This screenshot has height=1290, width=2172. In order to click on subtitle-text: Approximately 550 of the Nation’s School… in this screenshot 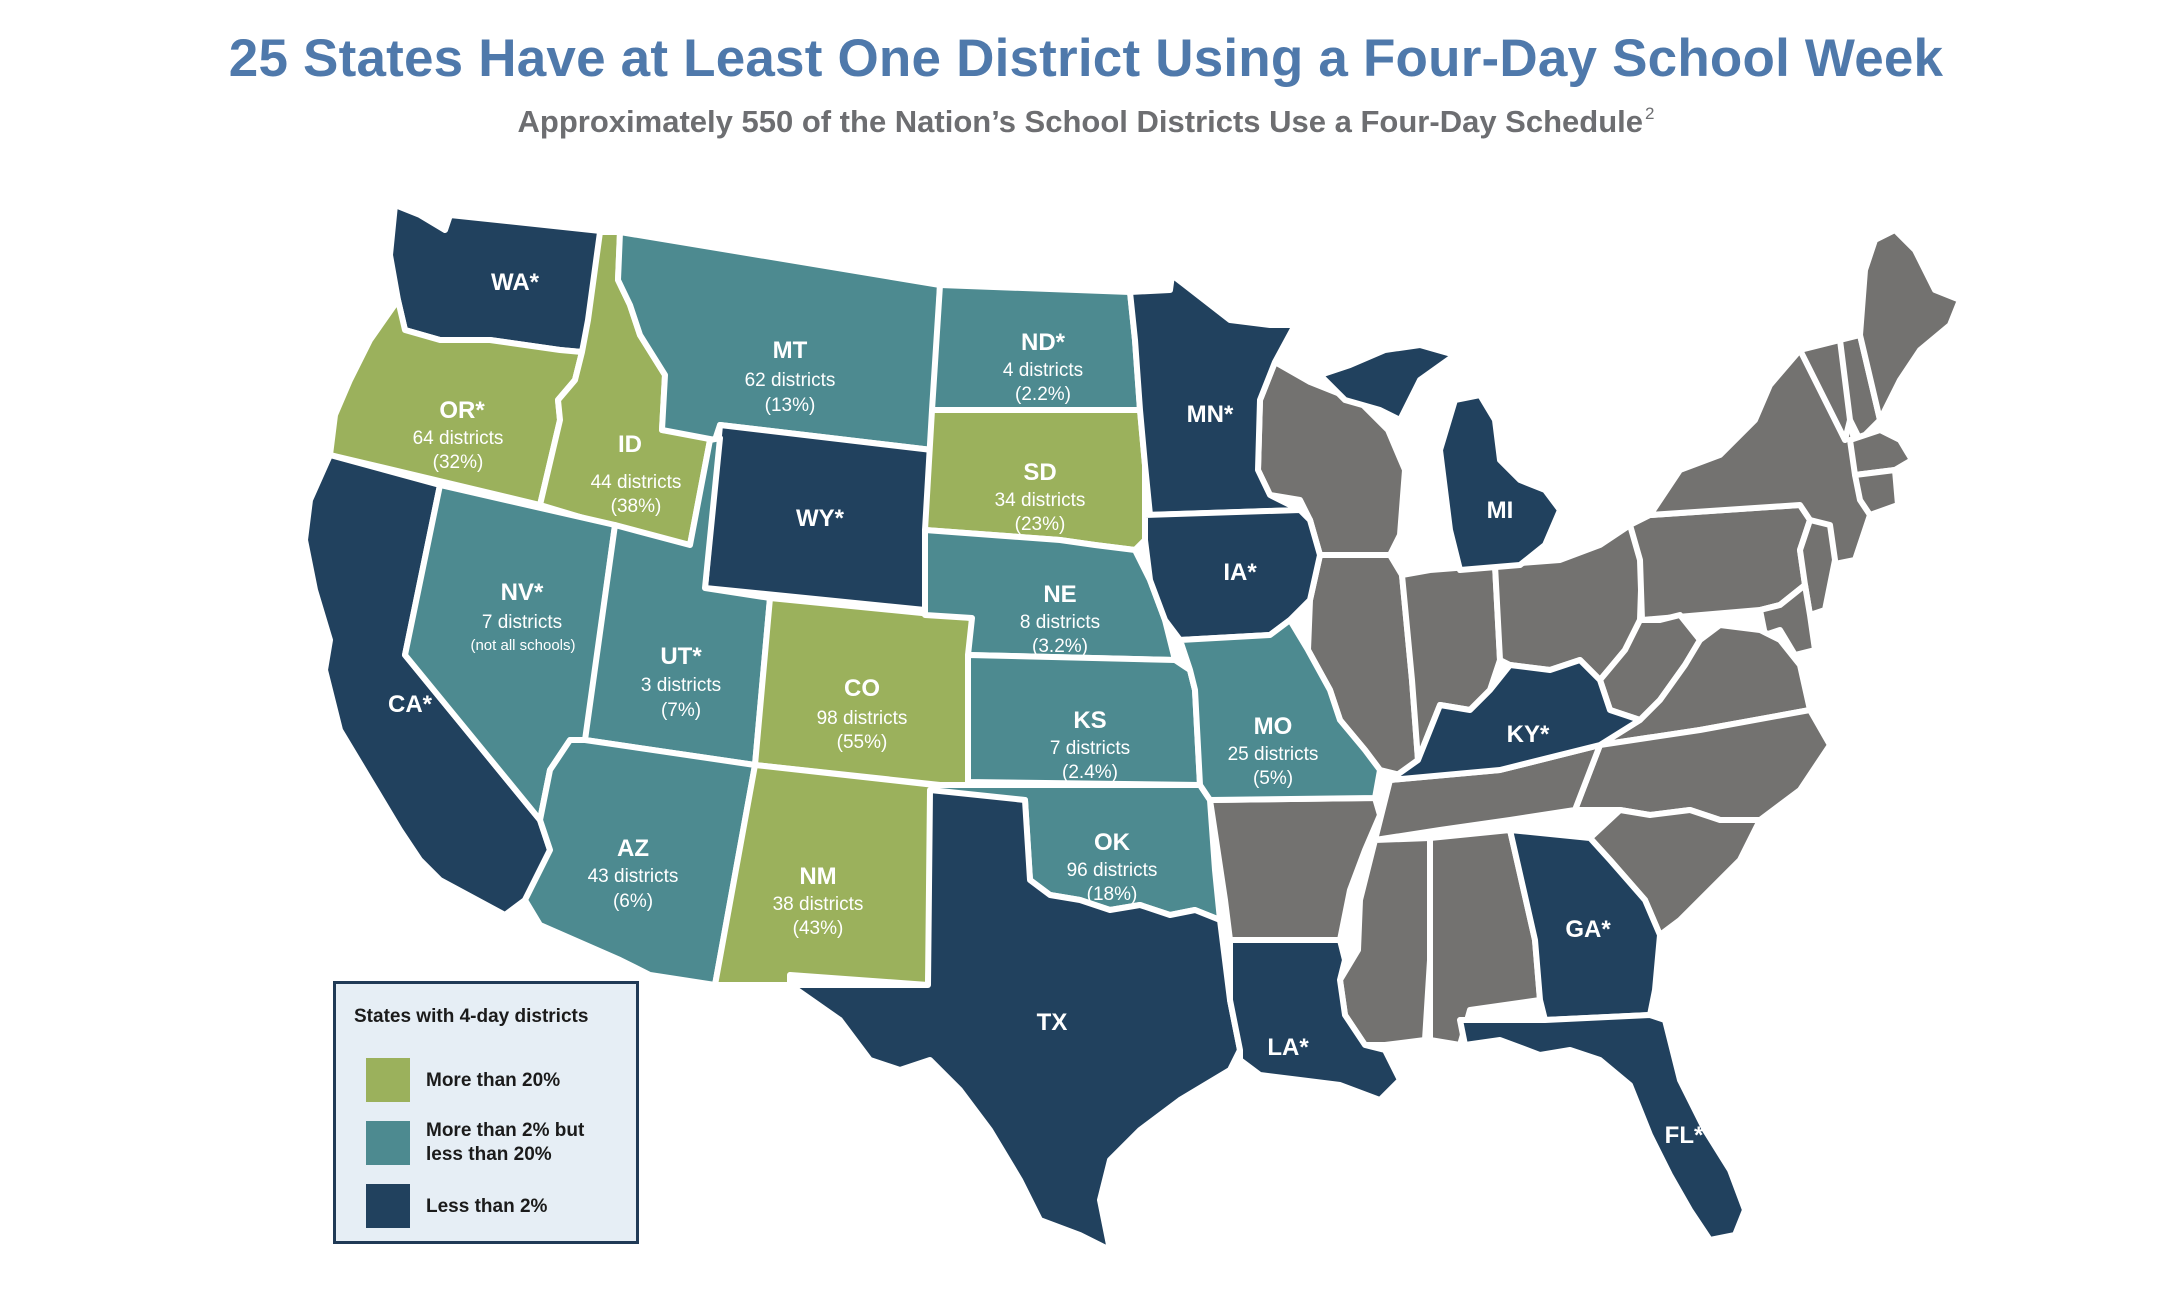, I will do `click(1080, 121)`.